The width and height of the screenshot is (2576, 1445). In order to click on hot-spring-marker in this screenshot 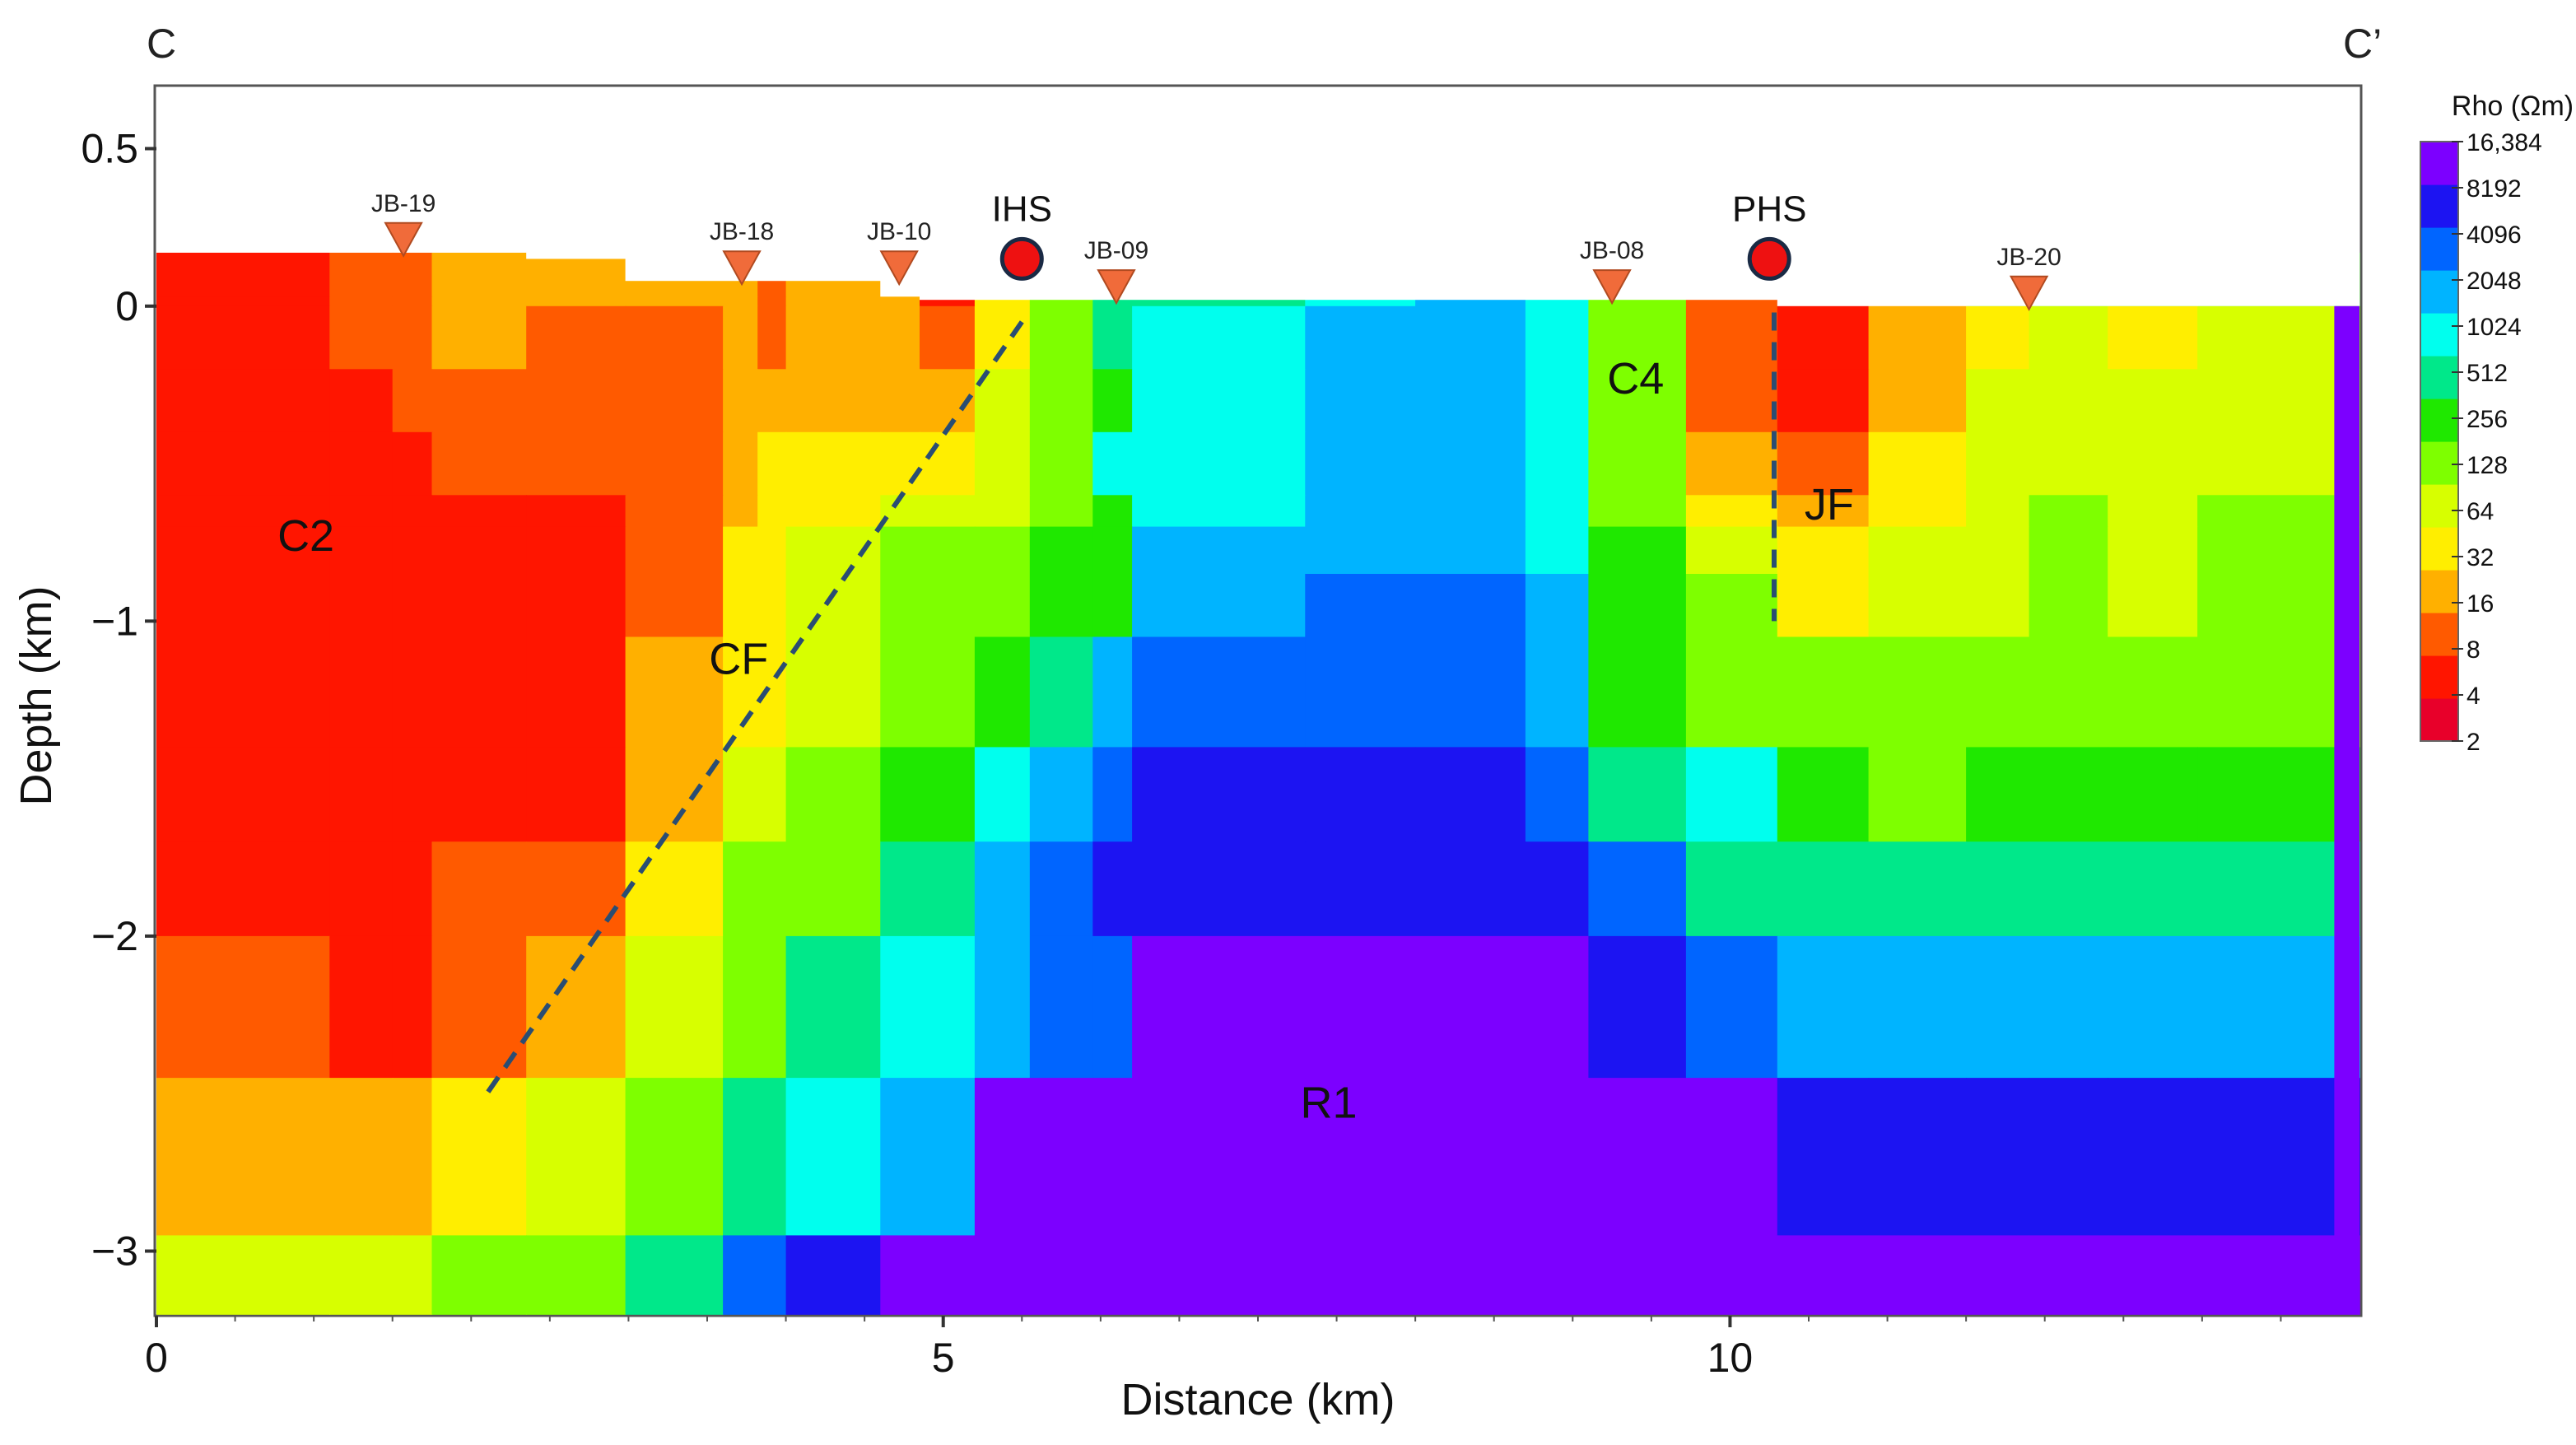, I will do `click(1769, 258)`.